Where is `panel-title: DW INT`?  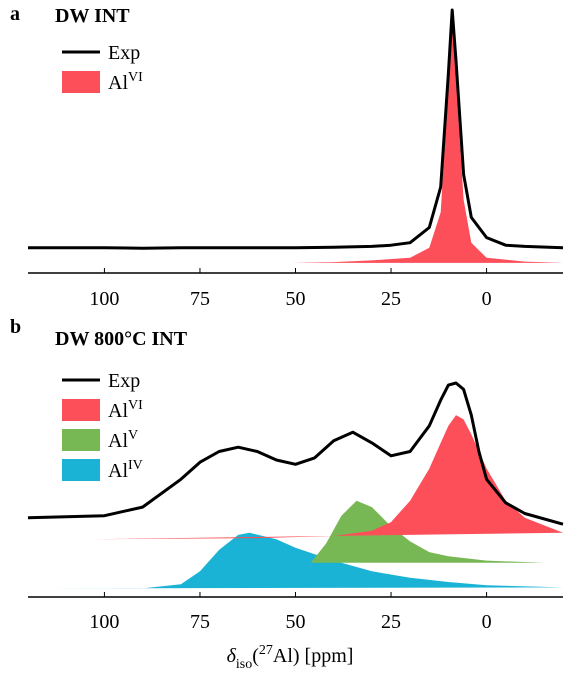
panel-title: DW INT is located at coordinates (92, 16).